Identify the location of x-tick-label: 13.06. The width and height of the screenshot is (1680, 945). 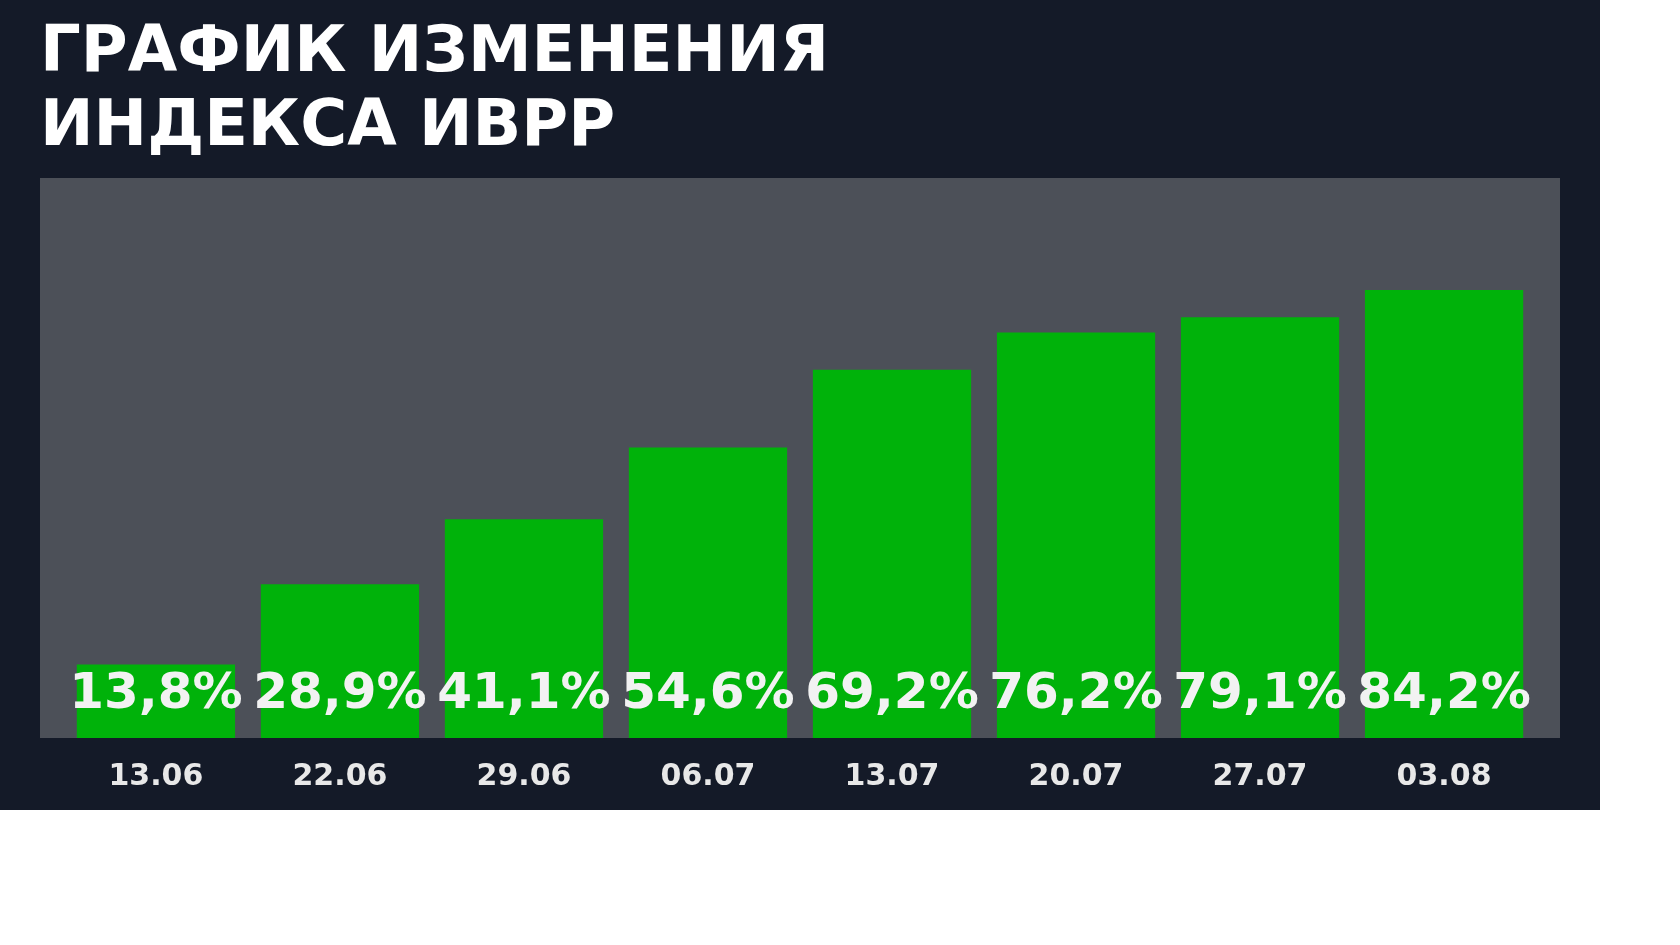
(156, 774).